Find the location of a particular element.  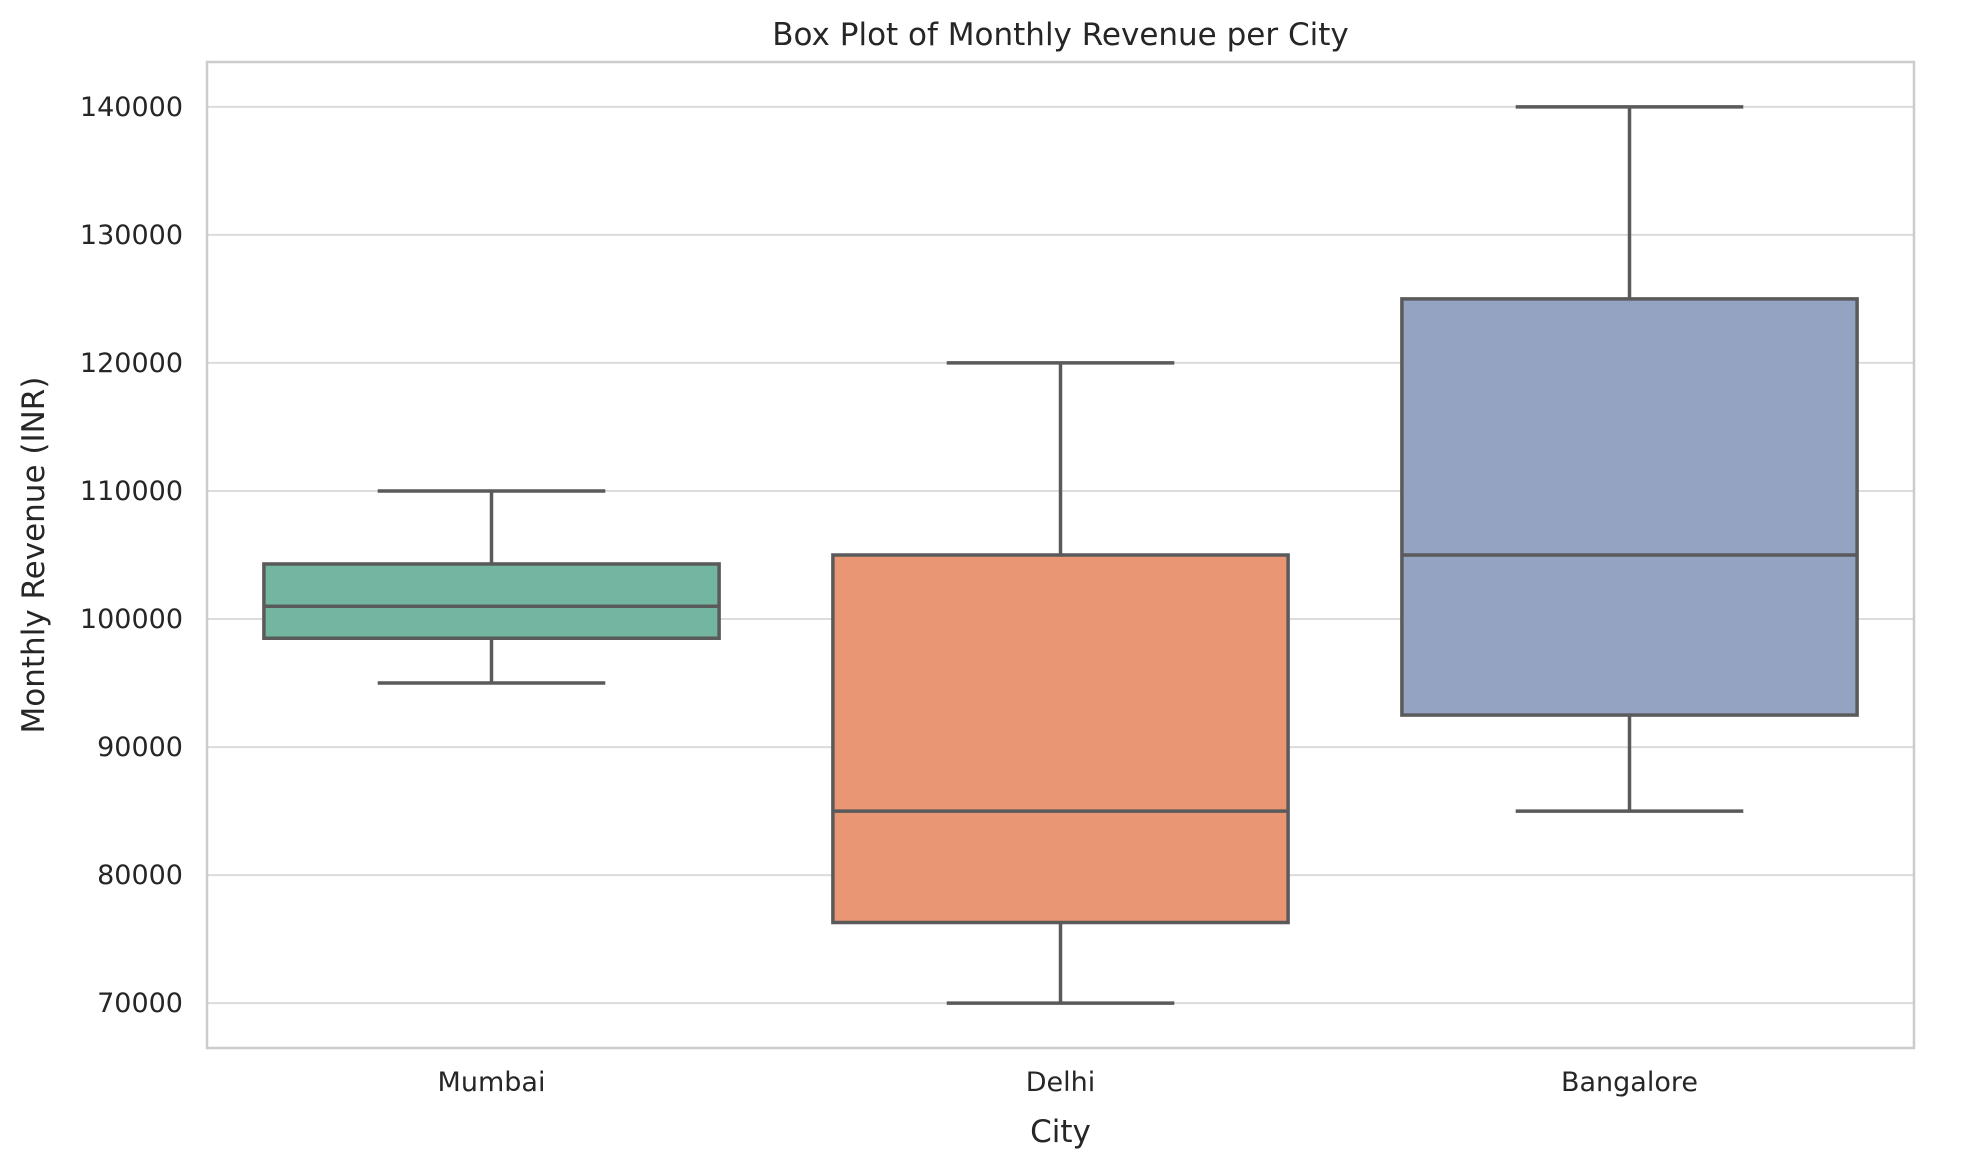

box-mumbai is located at coordinates (491, 587).